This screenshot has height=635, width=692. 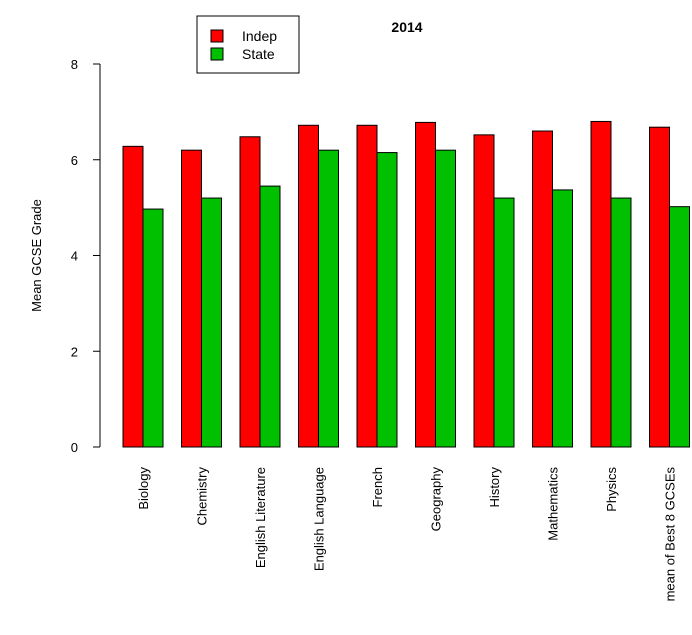 I want to click on y-tick-label: 0, so click(x=74, y=447).